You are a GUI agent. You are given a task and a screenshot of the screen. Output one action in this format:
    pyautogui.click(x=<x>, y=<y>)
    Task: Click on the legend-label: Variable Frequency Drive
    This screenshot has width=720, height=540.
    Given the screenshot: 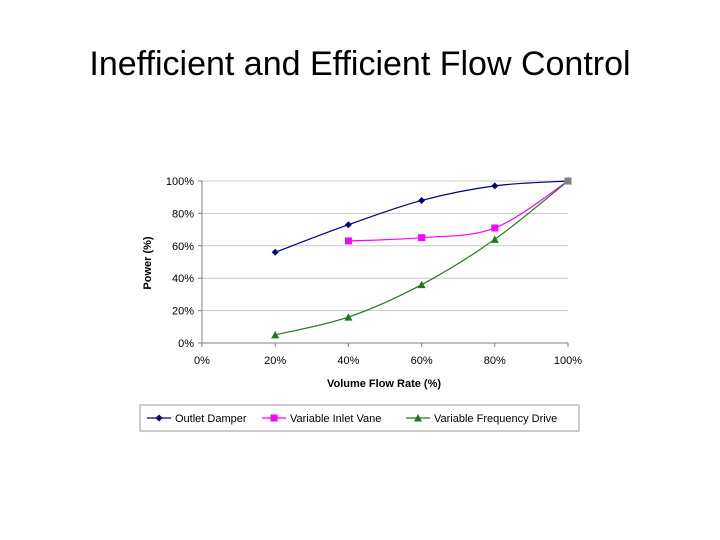 What is the action you would take?
    pyautogui.click(x=495, y=419)
    